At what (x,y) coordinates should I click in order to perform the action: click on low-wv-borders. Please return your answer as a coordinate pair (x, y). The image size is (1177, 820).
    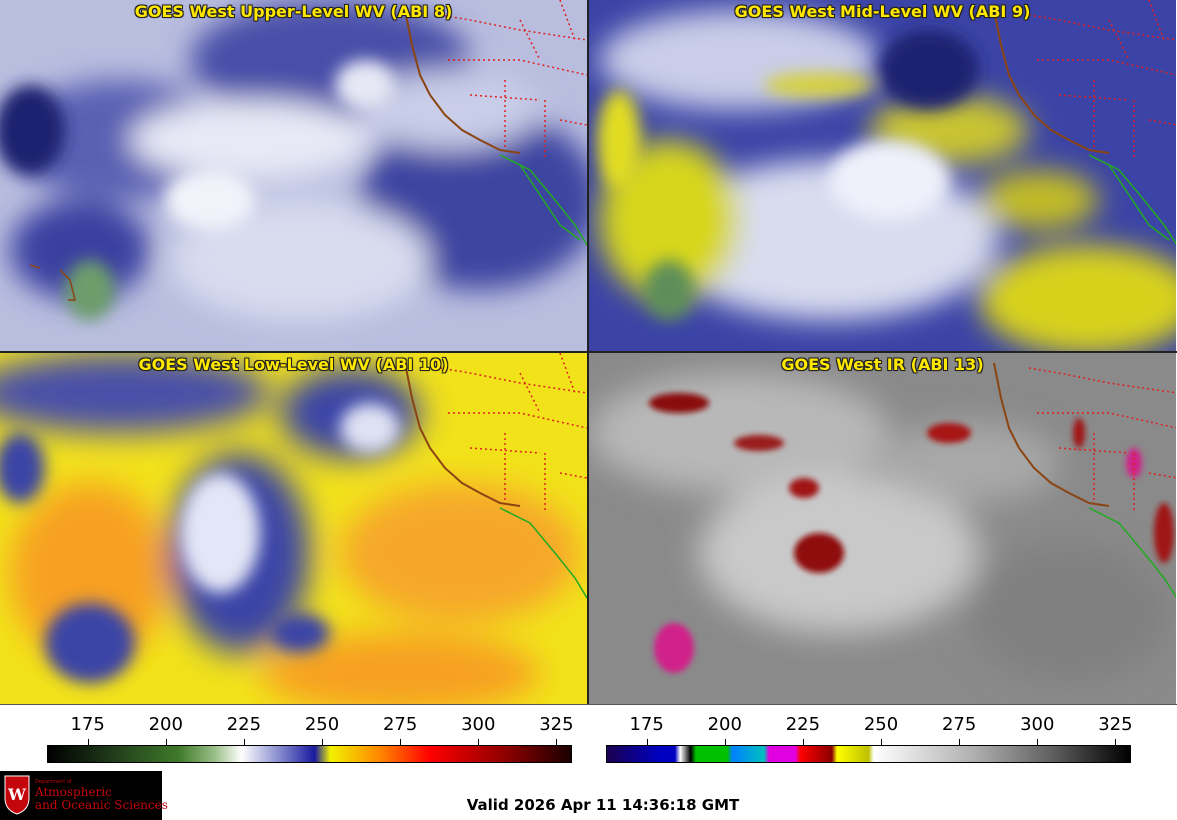
    Looking at the image, I should click on (495, 476).